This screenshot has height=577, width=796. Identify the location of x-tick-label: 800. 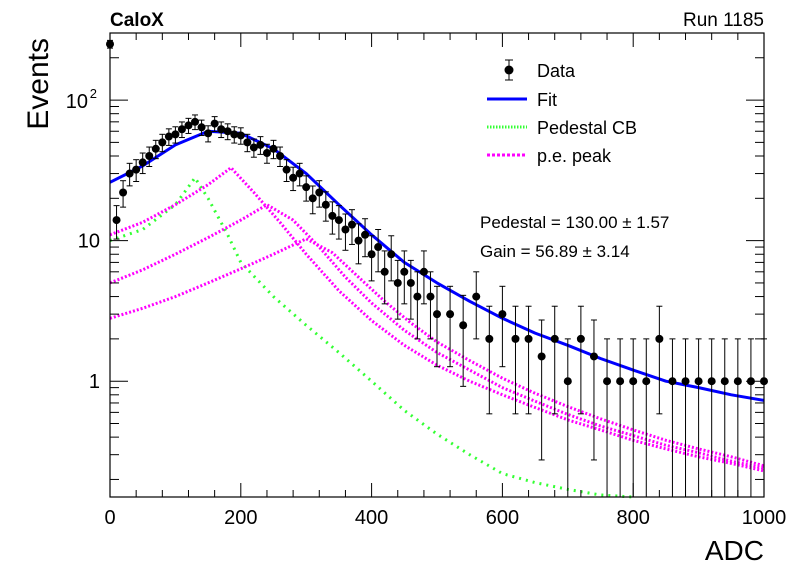
(633, 518).